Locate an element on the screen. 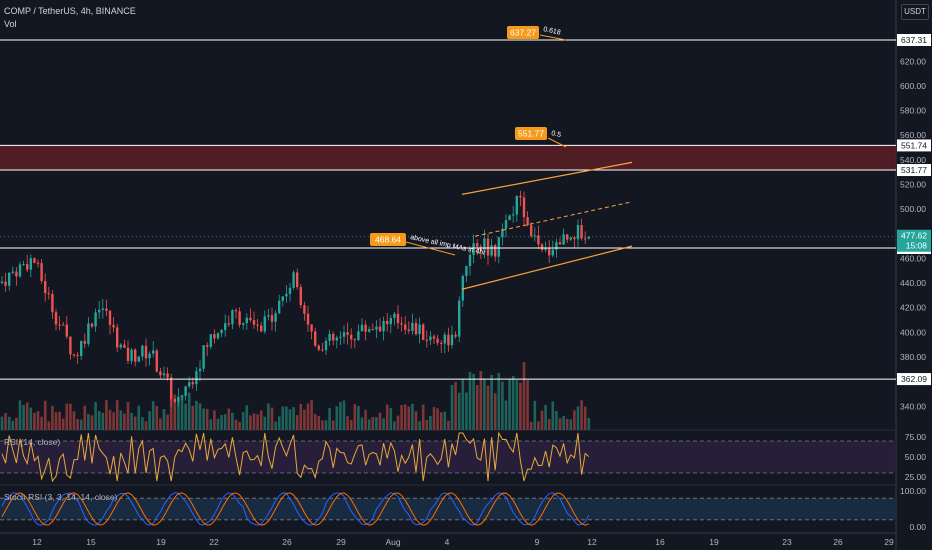 This screenshot has height=550, width=932. time-tick-label: 19 is located at coordinates (714, 542).